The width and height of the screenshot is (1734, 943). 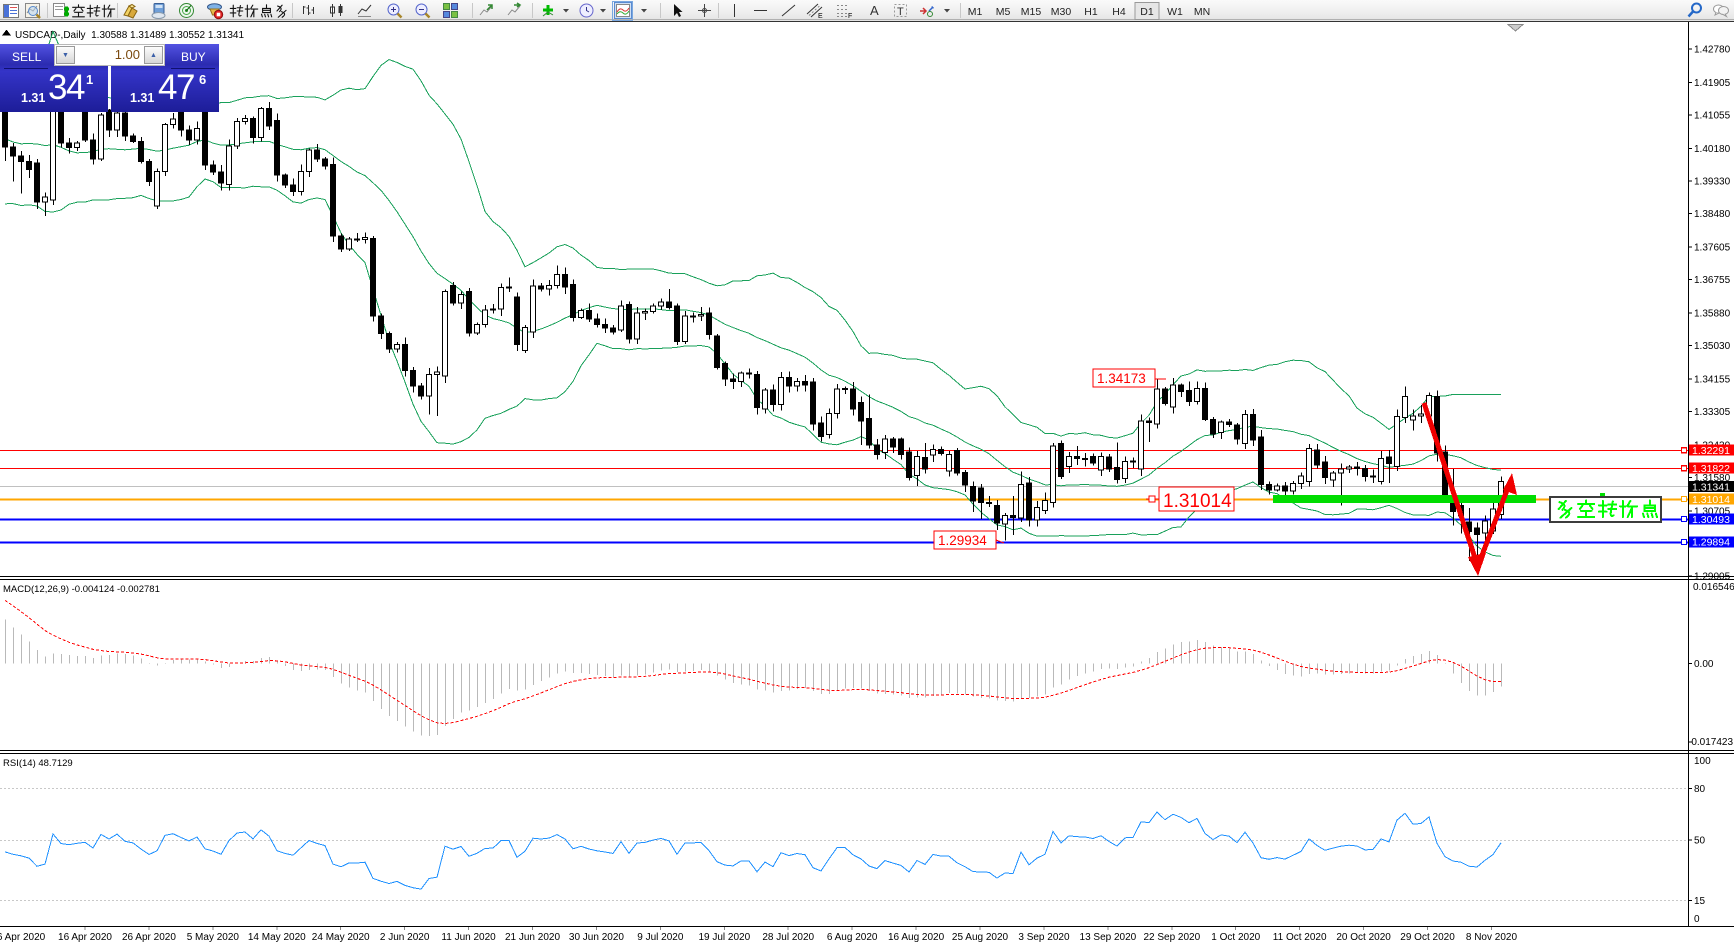 I want to click on svg-text: 16 Aug 2020, so click(x=916, y=937).